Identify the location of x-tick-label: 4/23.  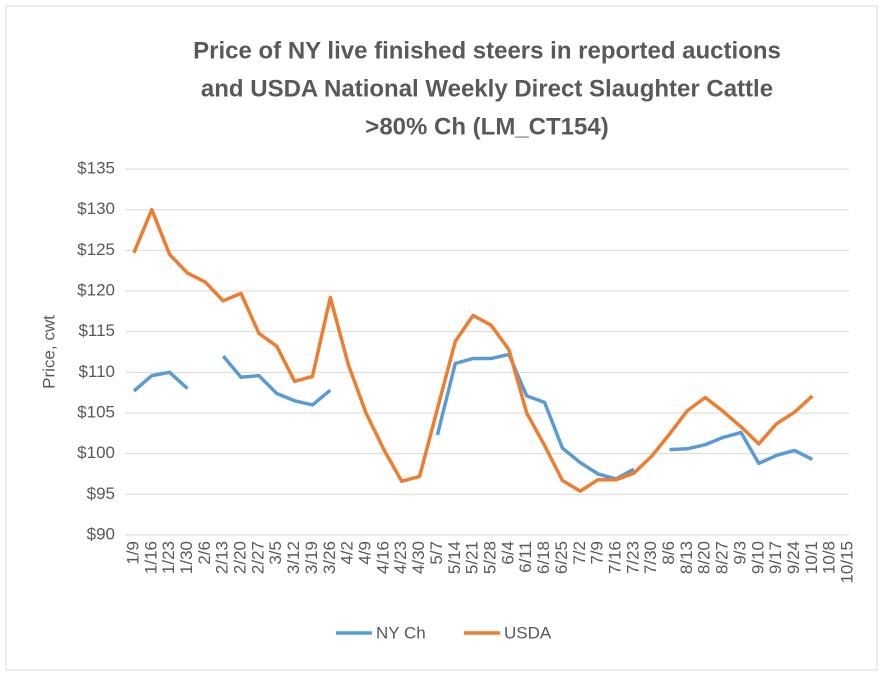
(400, 557).